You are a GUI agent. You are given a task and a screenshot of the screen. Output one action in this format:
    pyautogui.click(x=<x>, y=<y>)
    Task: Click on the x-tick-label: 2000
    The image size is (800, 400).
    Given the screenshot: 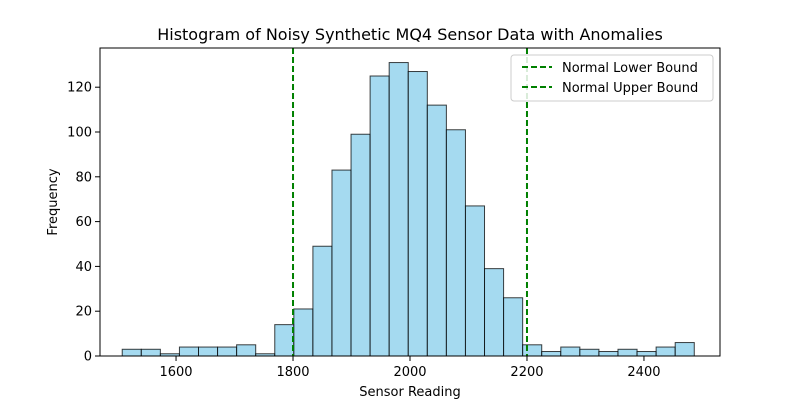 What is the action you would take?
    pyautogui.click(x=409, y=372)
    